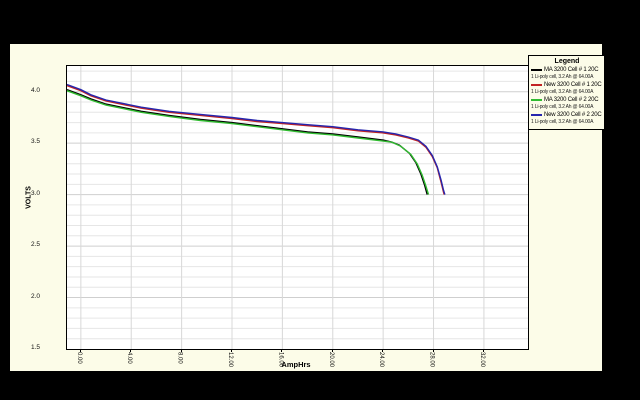  Describe the element at coordinates (230, 360) in the screenshot. I see `x-tick-label: 12.00` at that location.